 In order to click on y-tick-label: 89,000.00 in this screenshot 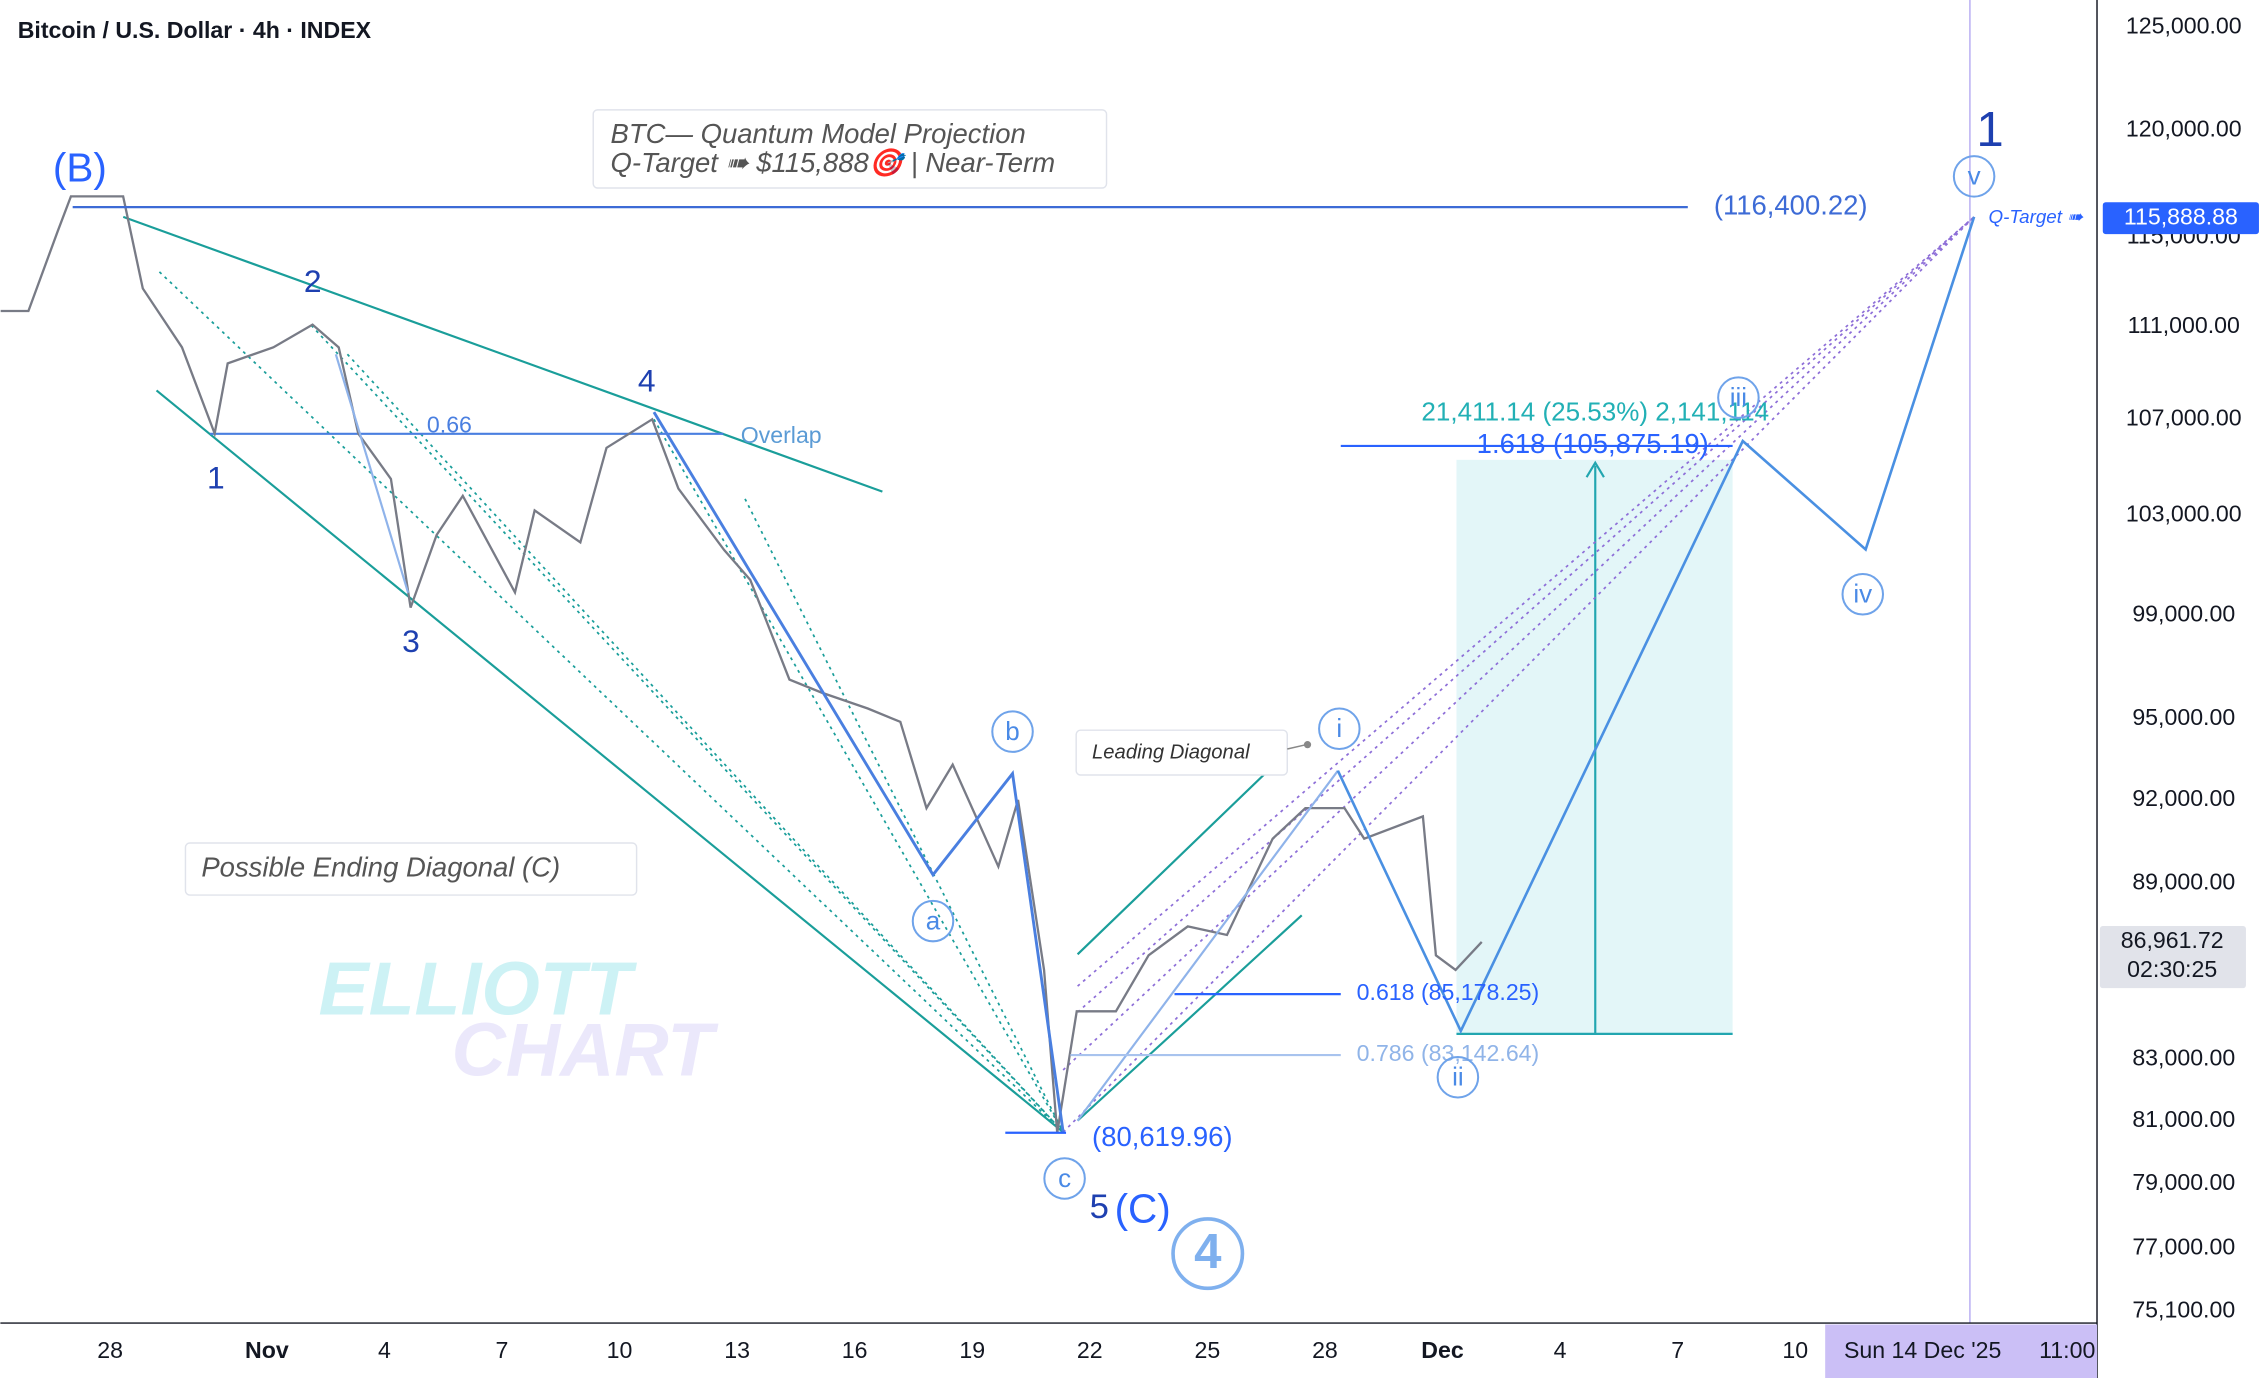, I will do `click(2183, 882)`.